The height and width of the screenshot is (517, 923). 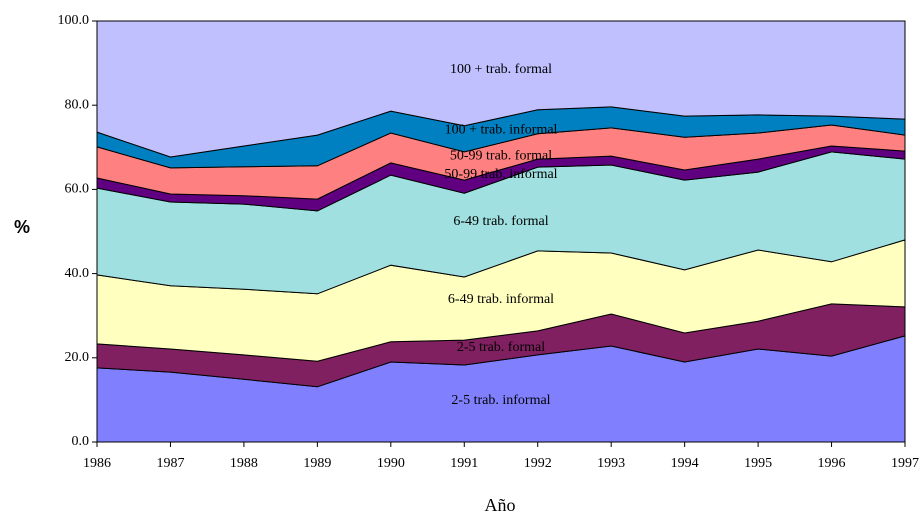 I want to click on series-label: 2-5 trab. formal, so click(x=501, y=347).